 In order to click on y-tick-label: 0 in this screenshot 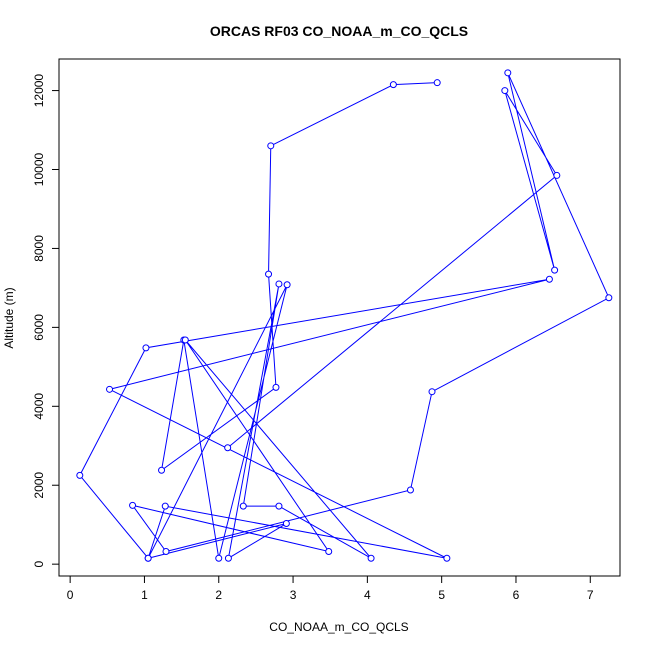, I will do `click(39, 564)`.